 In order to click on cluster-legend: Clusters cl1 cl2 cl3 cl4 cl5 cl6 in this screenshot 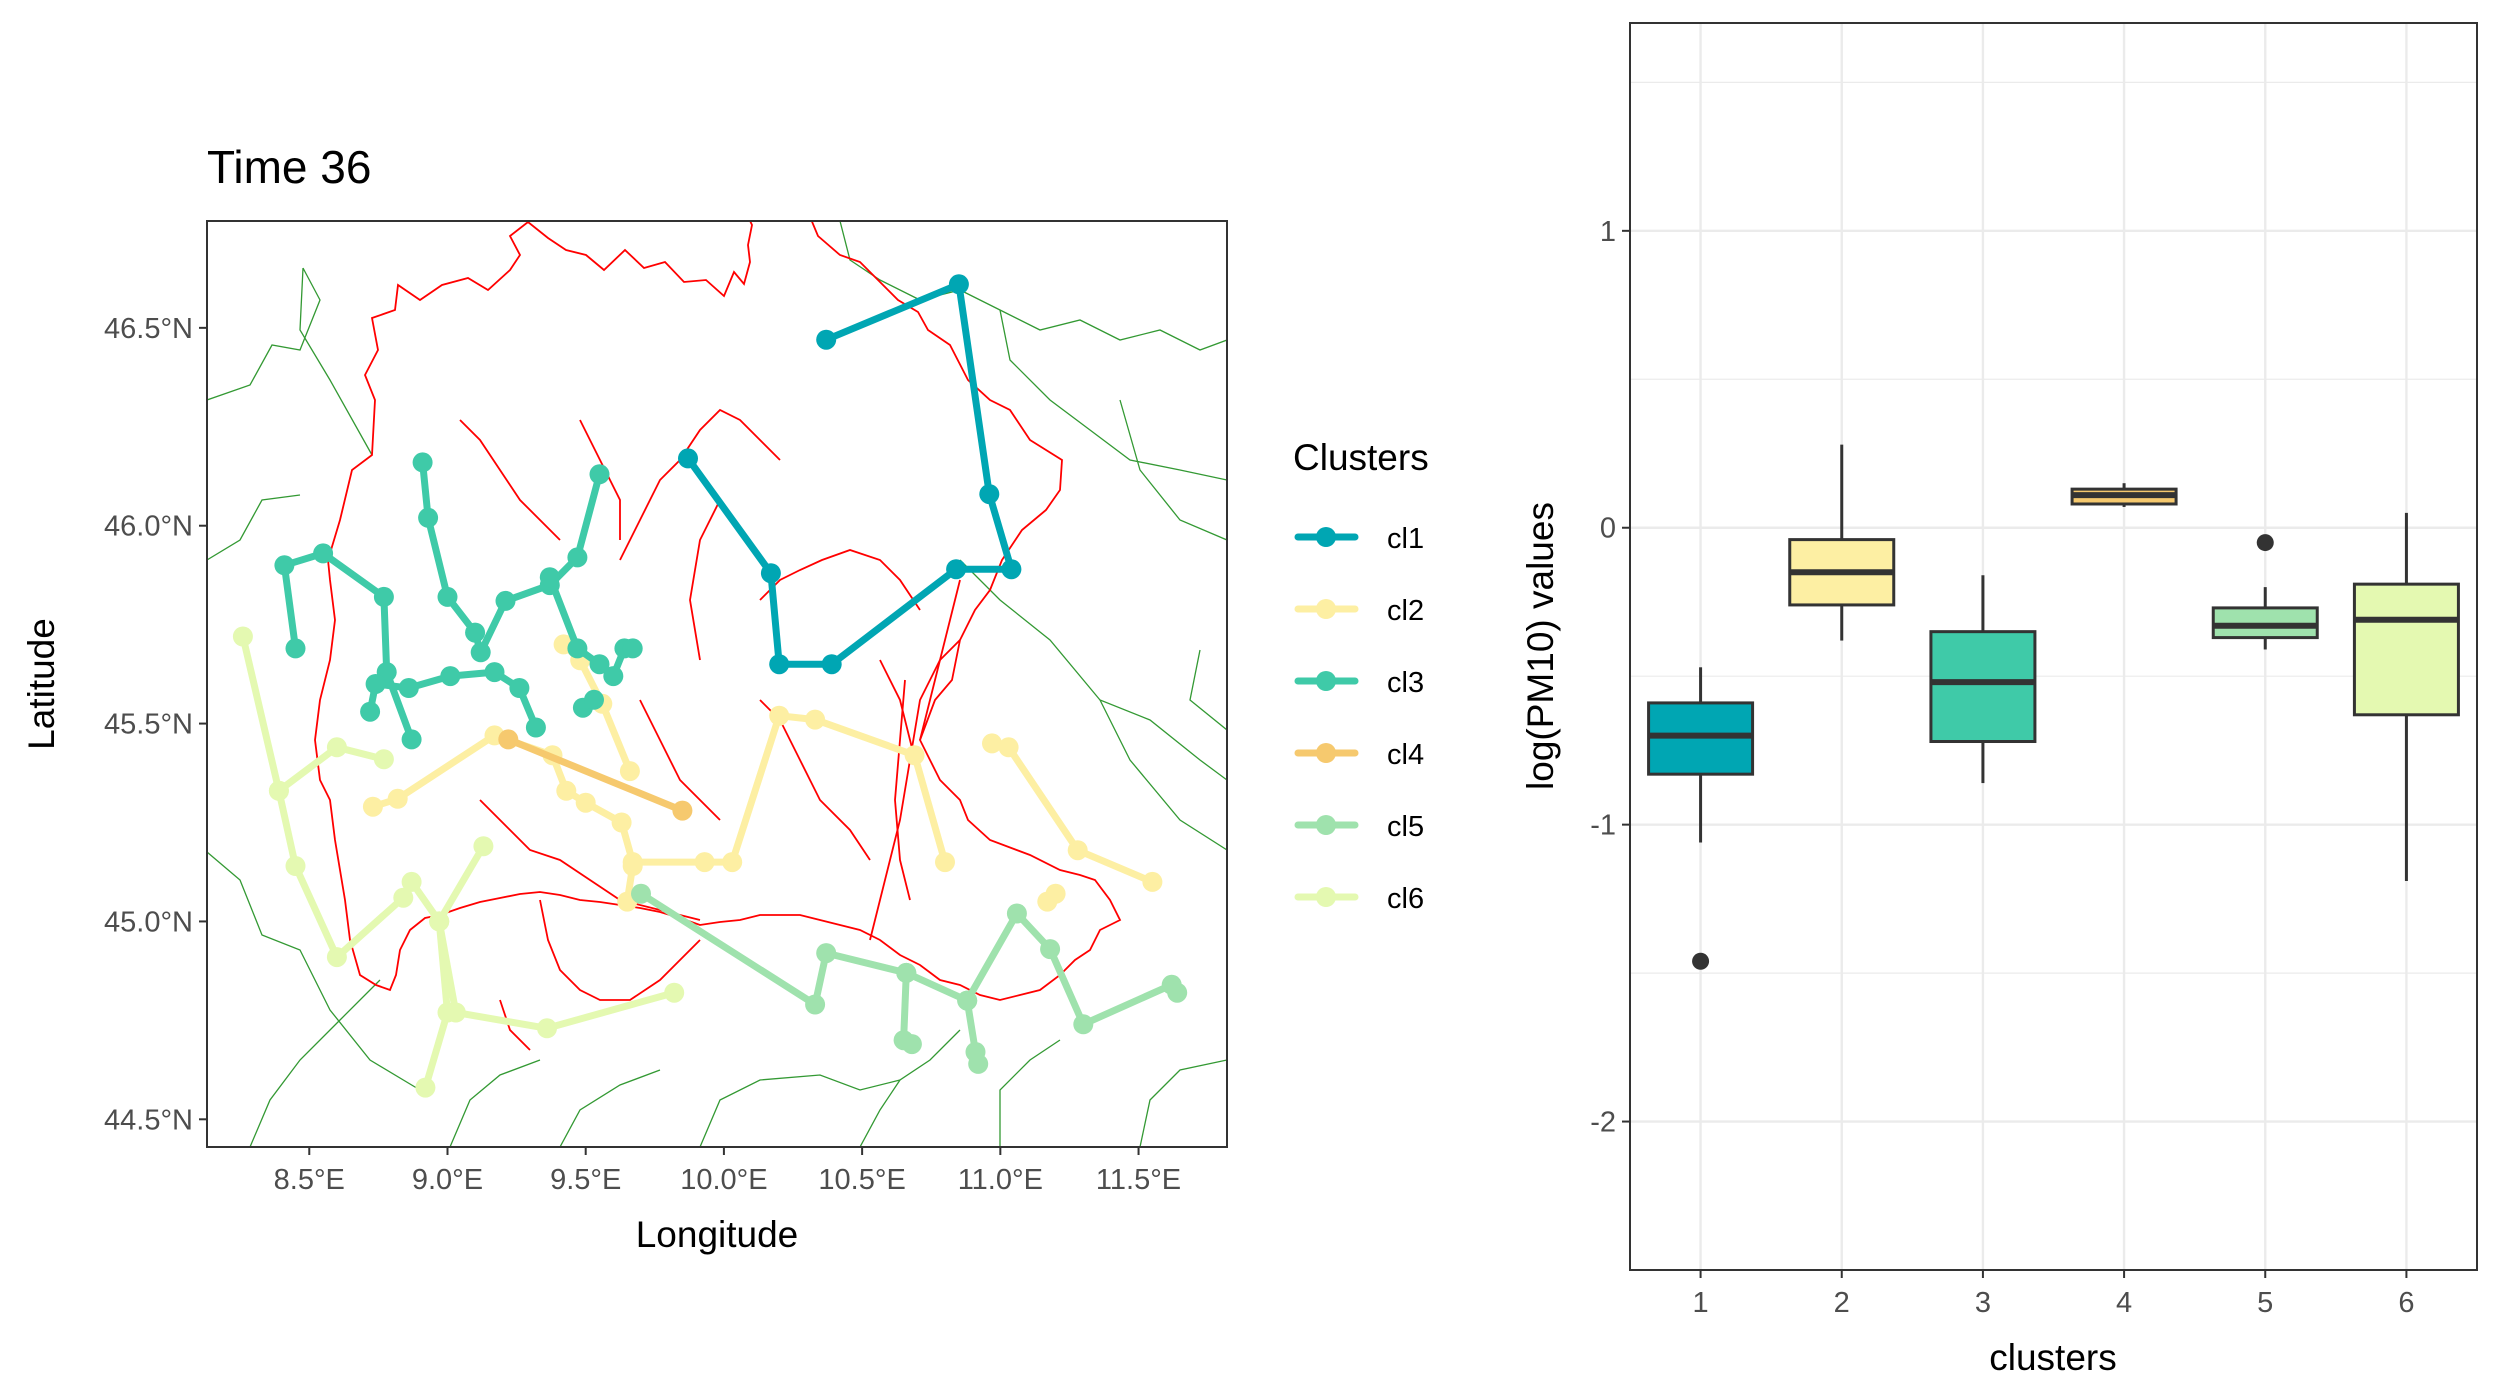, I will do `click(1361, 676)`.